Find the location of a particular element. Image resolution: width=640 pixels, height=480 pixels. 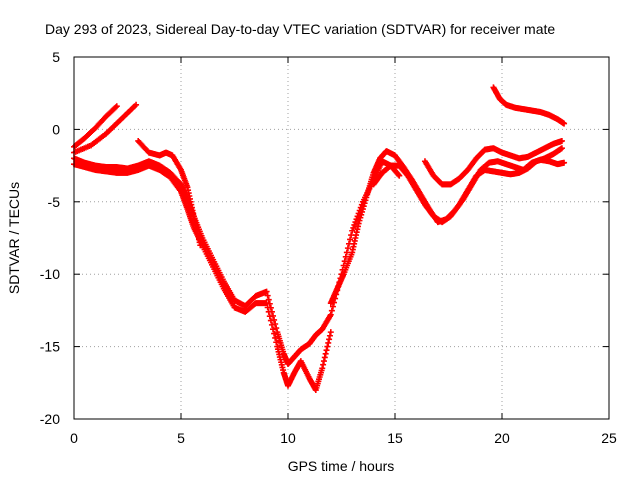

x-tick-label: 20 is located at coordinates (502, 438).